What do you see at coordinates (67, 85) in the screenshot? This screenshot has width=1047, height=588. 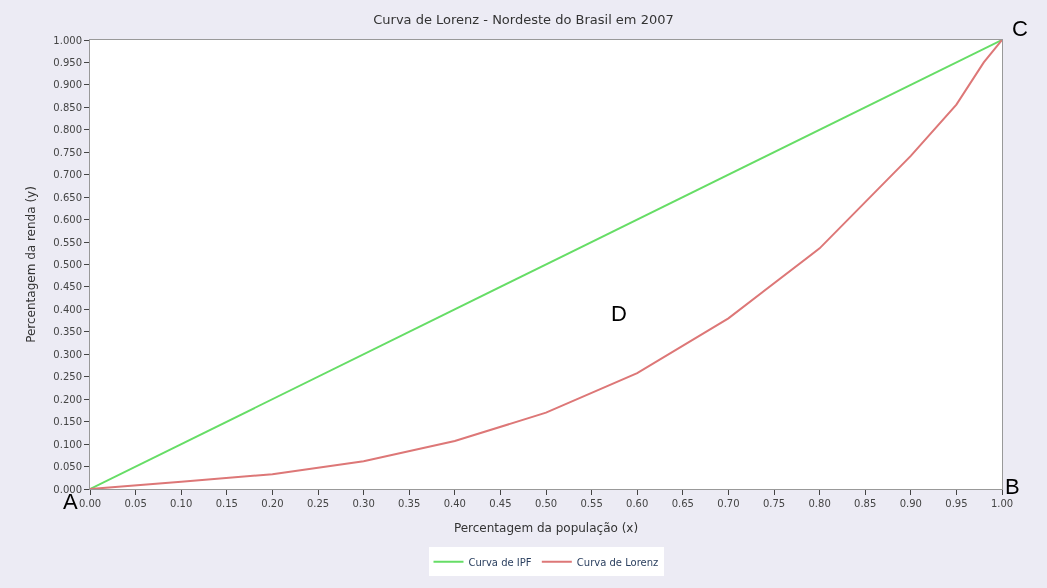 I see `y-tick-label: 0.900` at bounding box center [67, 85].